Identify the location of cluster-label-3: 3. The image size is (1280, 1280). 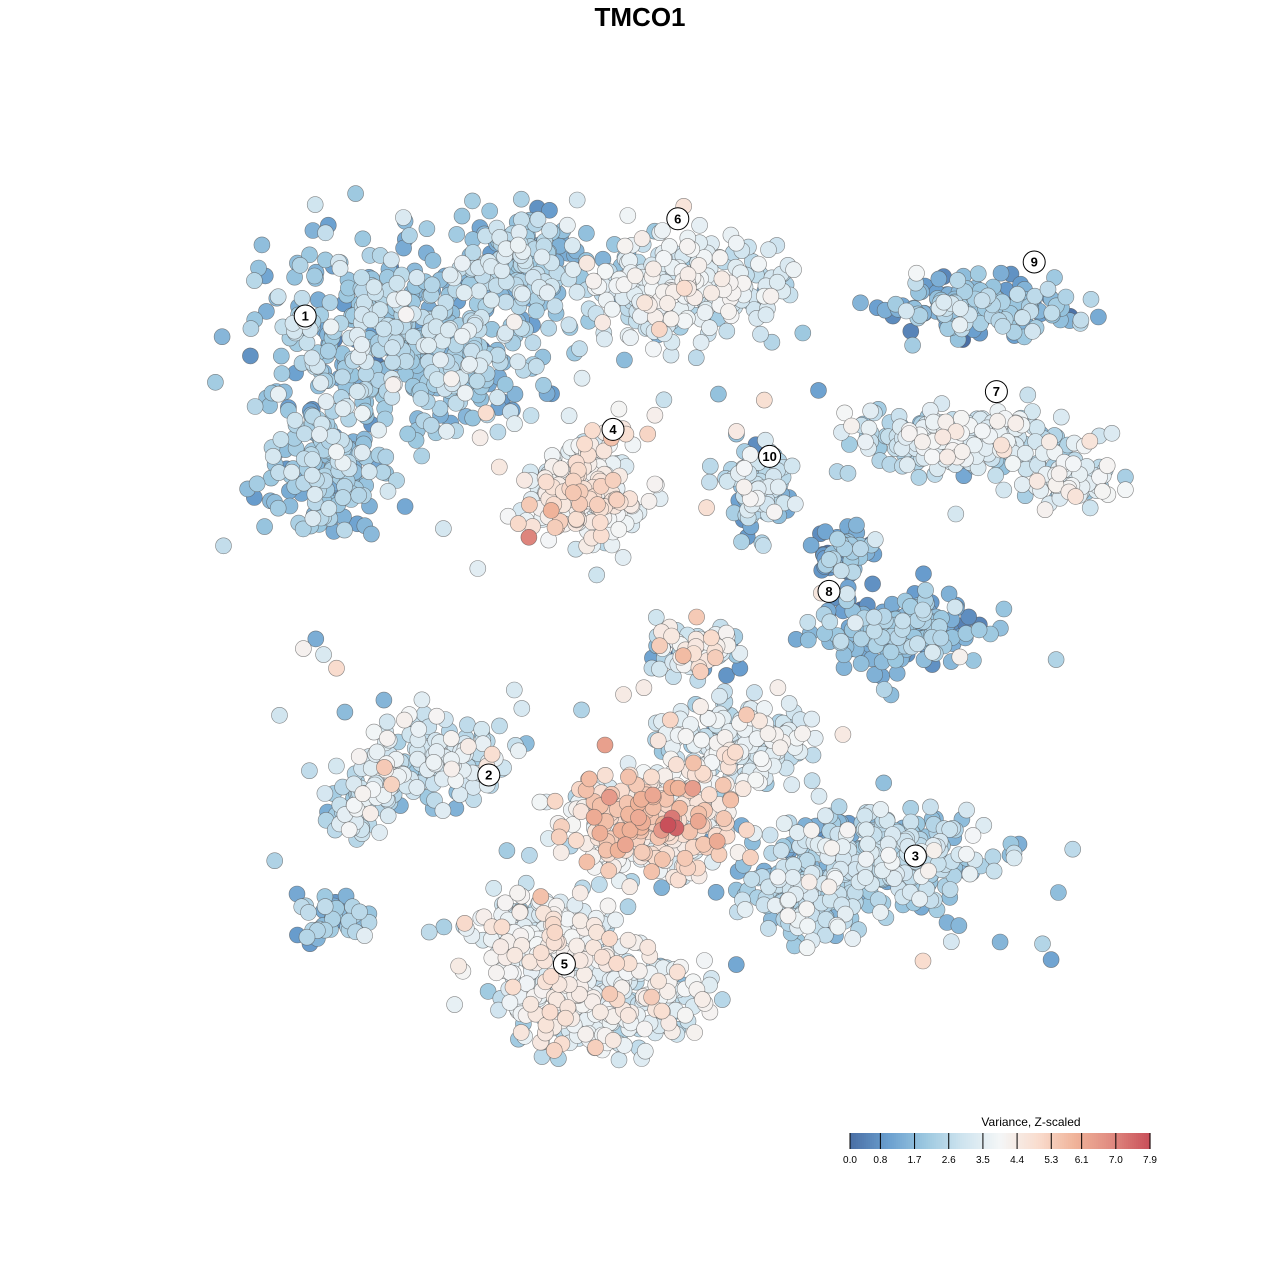
(915, 856).